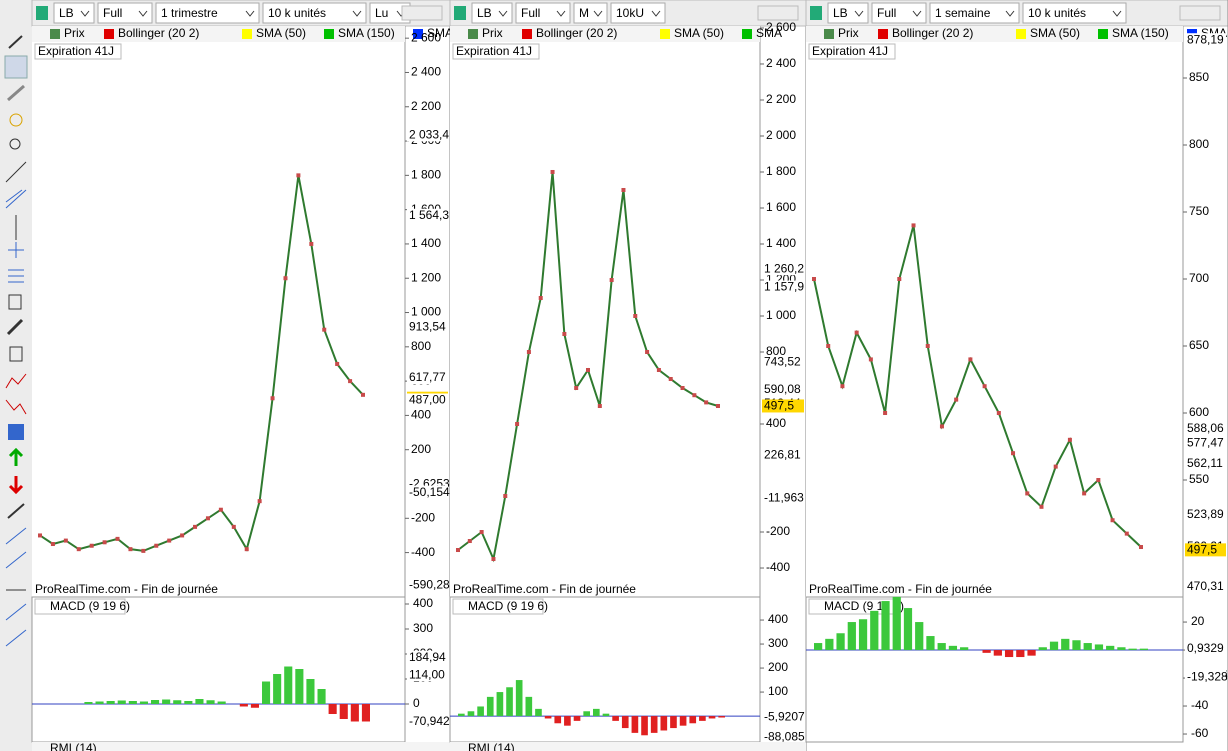 This screenshot has height=751, width=1228. What do you see at coordinates (78, 51) in the screenshot?
I see `expiration-box` at bounding box center [78, 51].